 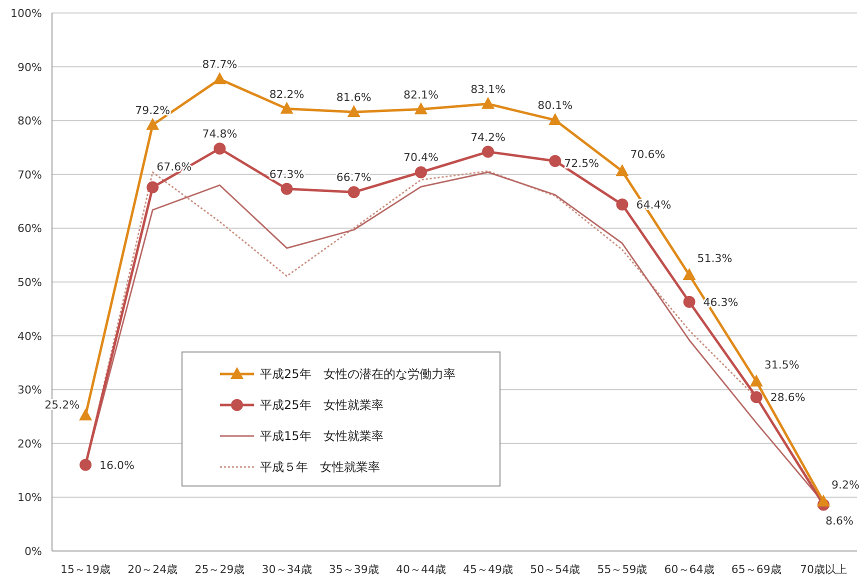 What do you see at coordinates (322, 405) in the screenshot?
I see `legend-label: 平成25年 女性就業率` at bounding box center [322, 405].